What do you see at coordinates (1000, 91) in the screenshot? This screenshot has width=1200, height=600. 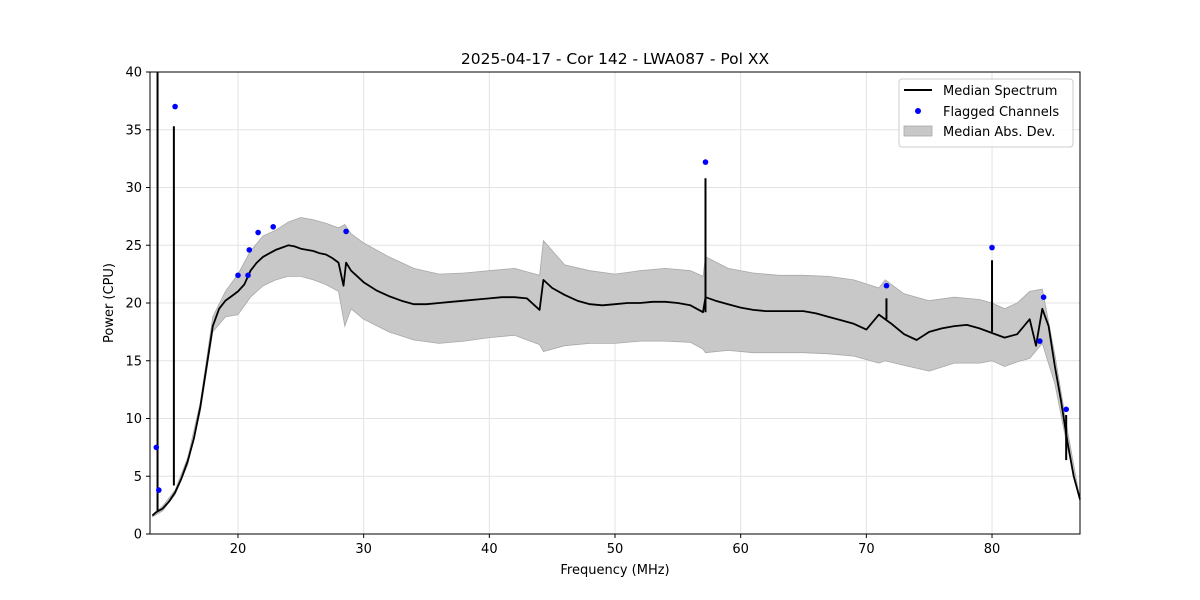 I see `legend-label-median: Median Spectrum` at bounding box center [1000, 91].